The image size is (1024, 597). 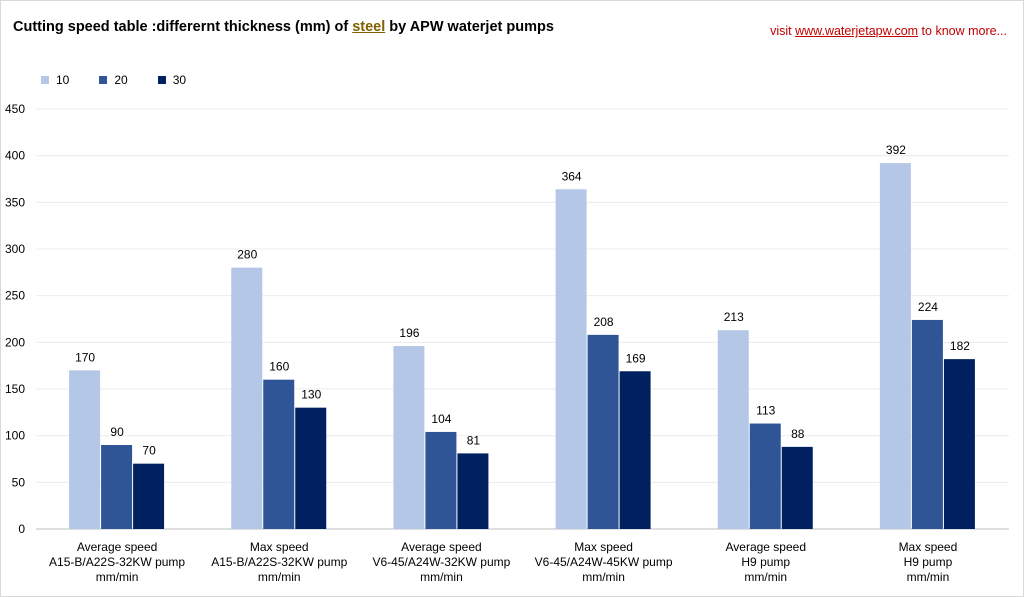 What do you see at coordinates (15, 249) in the screenshot?
I see `y-tick-label: 300` at bounding box center [15, 249].